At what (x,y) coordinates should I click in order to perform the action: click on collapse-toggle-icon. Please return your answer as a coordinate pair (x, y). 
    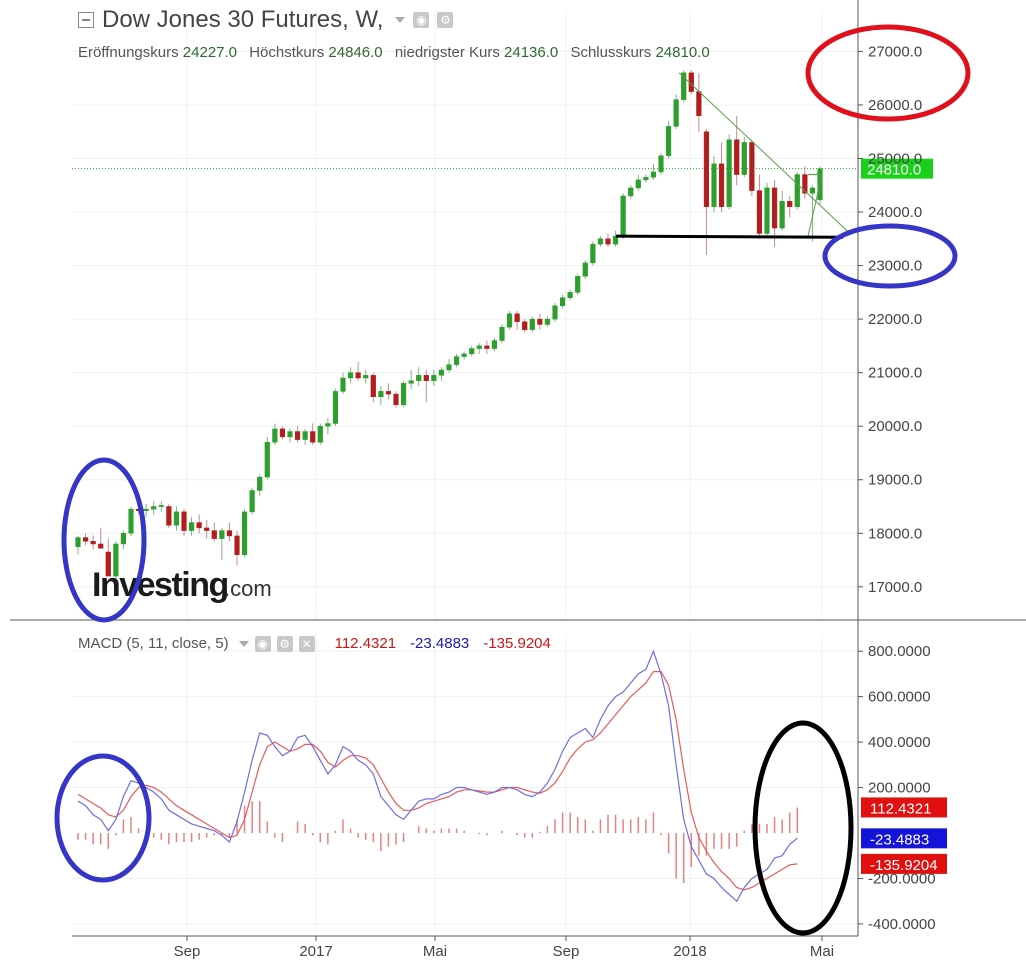
    Looking at the image, I should click on (86, 20).